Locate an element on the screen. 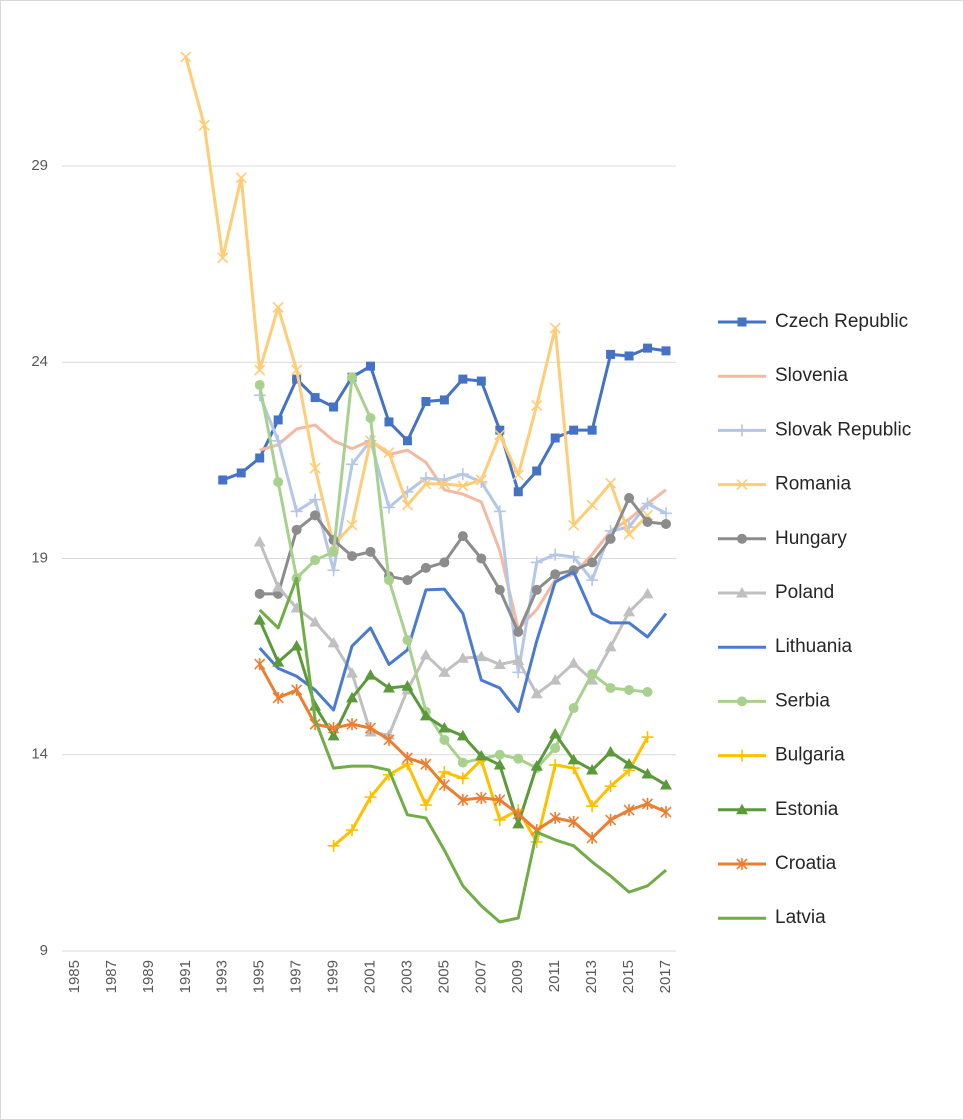 This screenshot has width=964, height=1120. legend-item: Hungary is located at coordinates (782, 538).